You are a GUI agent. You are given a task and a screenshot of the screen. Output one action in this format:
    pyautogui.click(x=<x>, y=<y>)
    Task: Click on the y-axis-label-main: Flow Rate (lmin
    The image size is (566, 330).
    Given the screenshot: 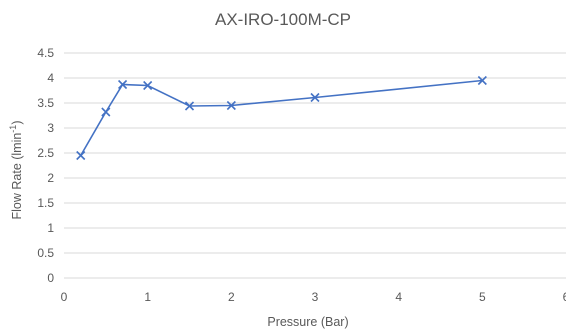 What is the action you would take?
    pyautogui.click(x=17, y=176)
    